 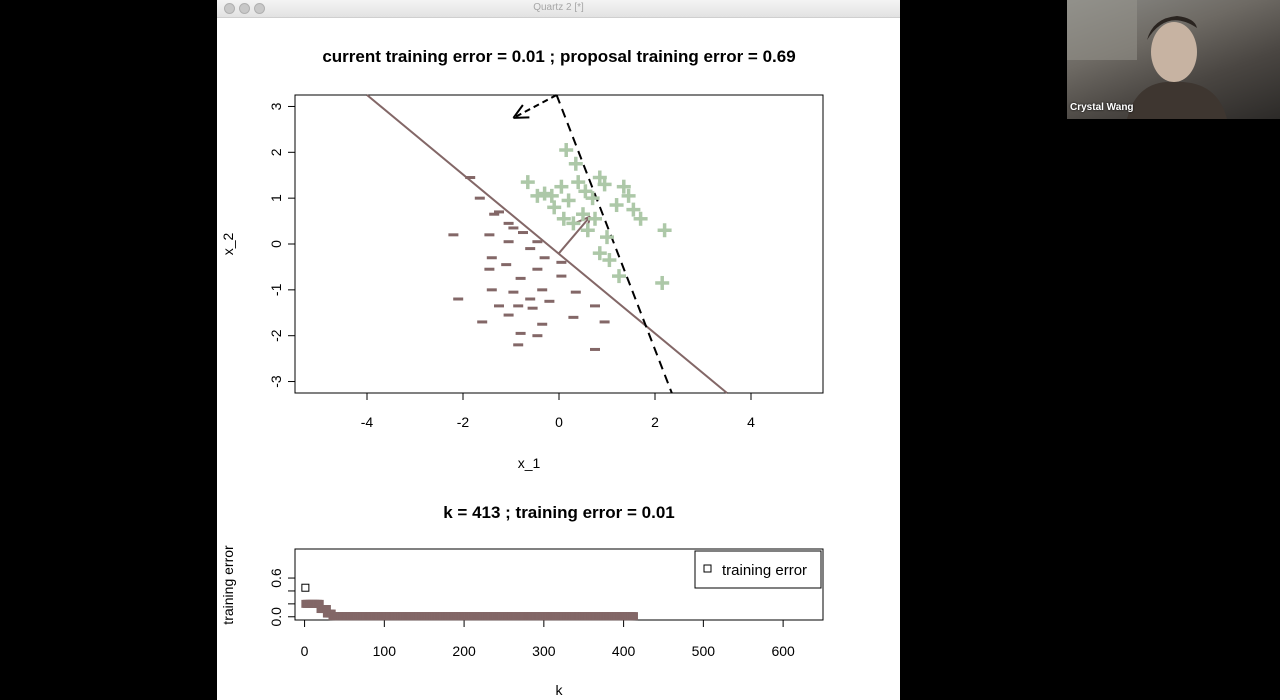 What do you see at coordinates (704, 651) in the screenshot?
I see `x-tick-label: 500` at bounding box center [704, 651].